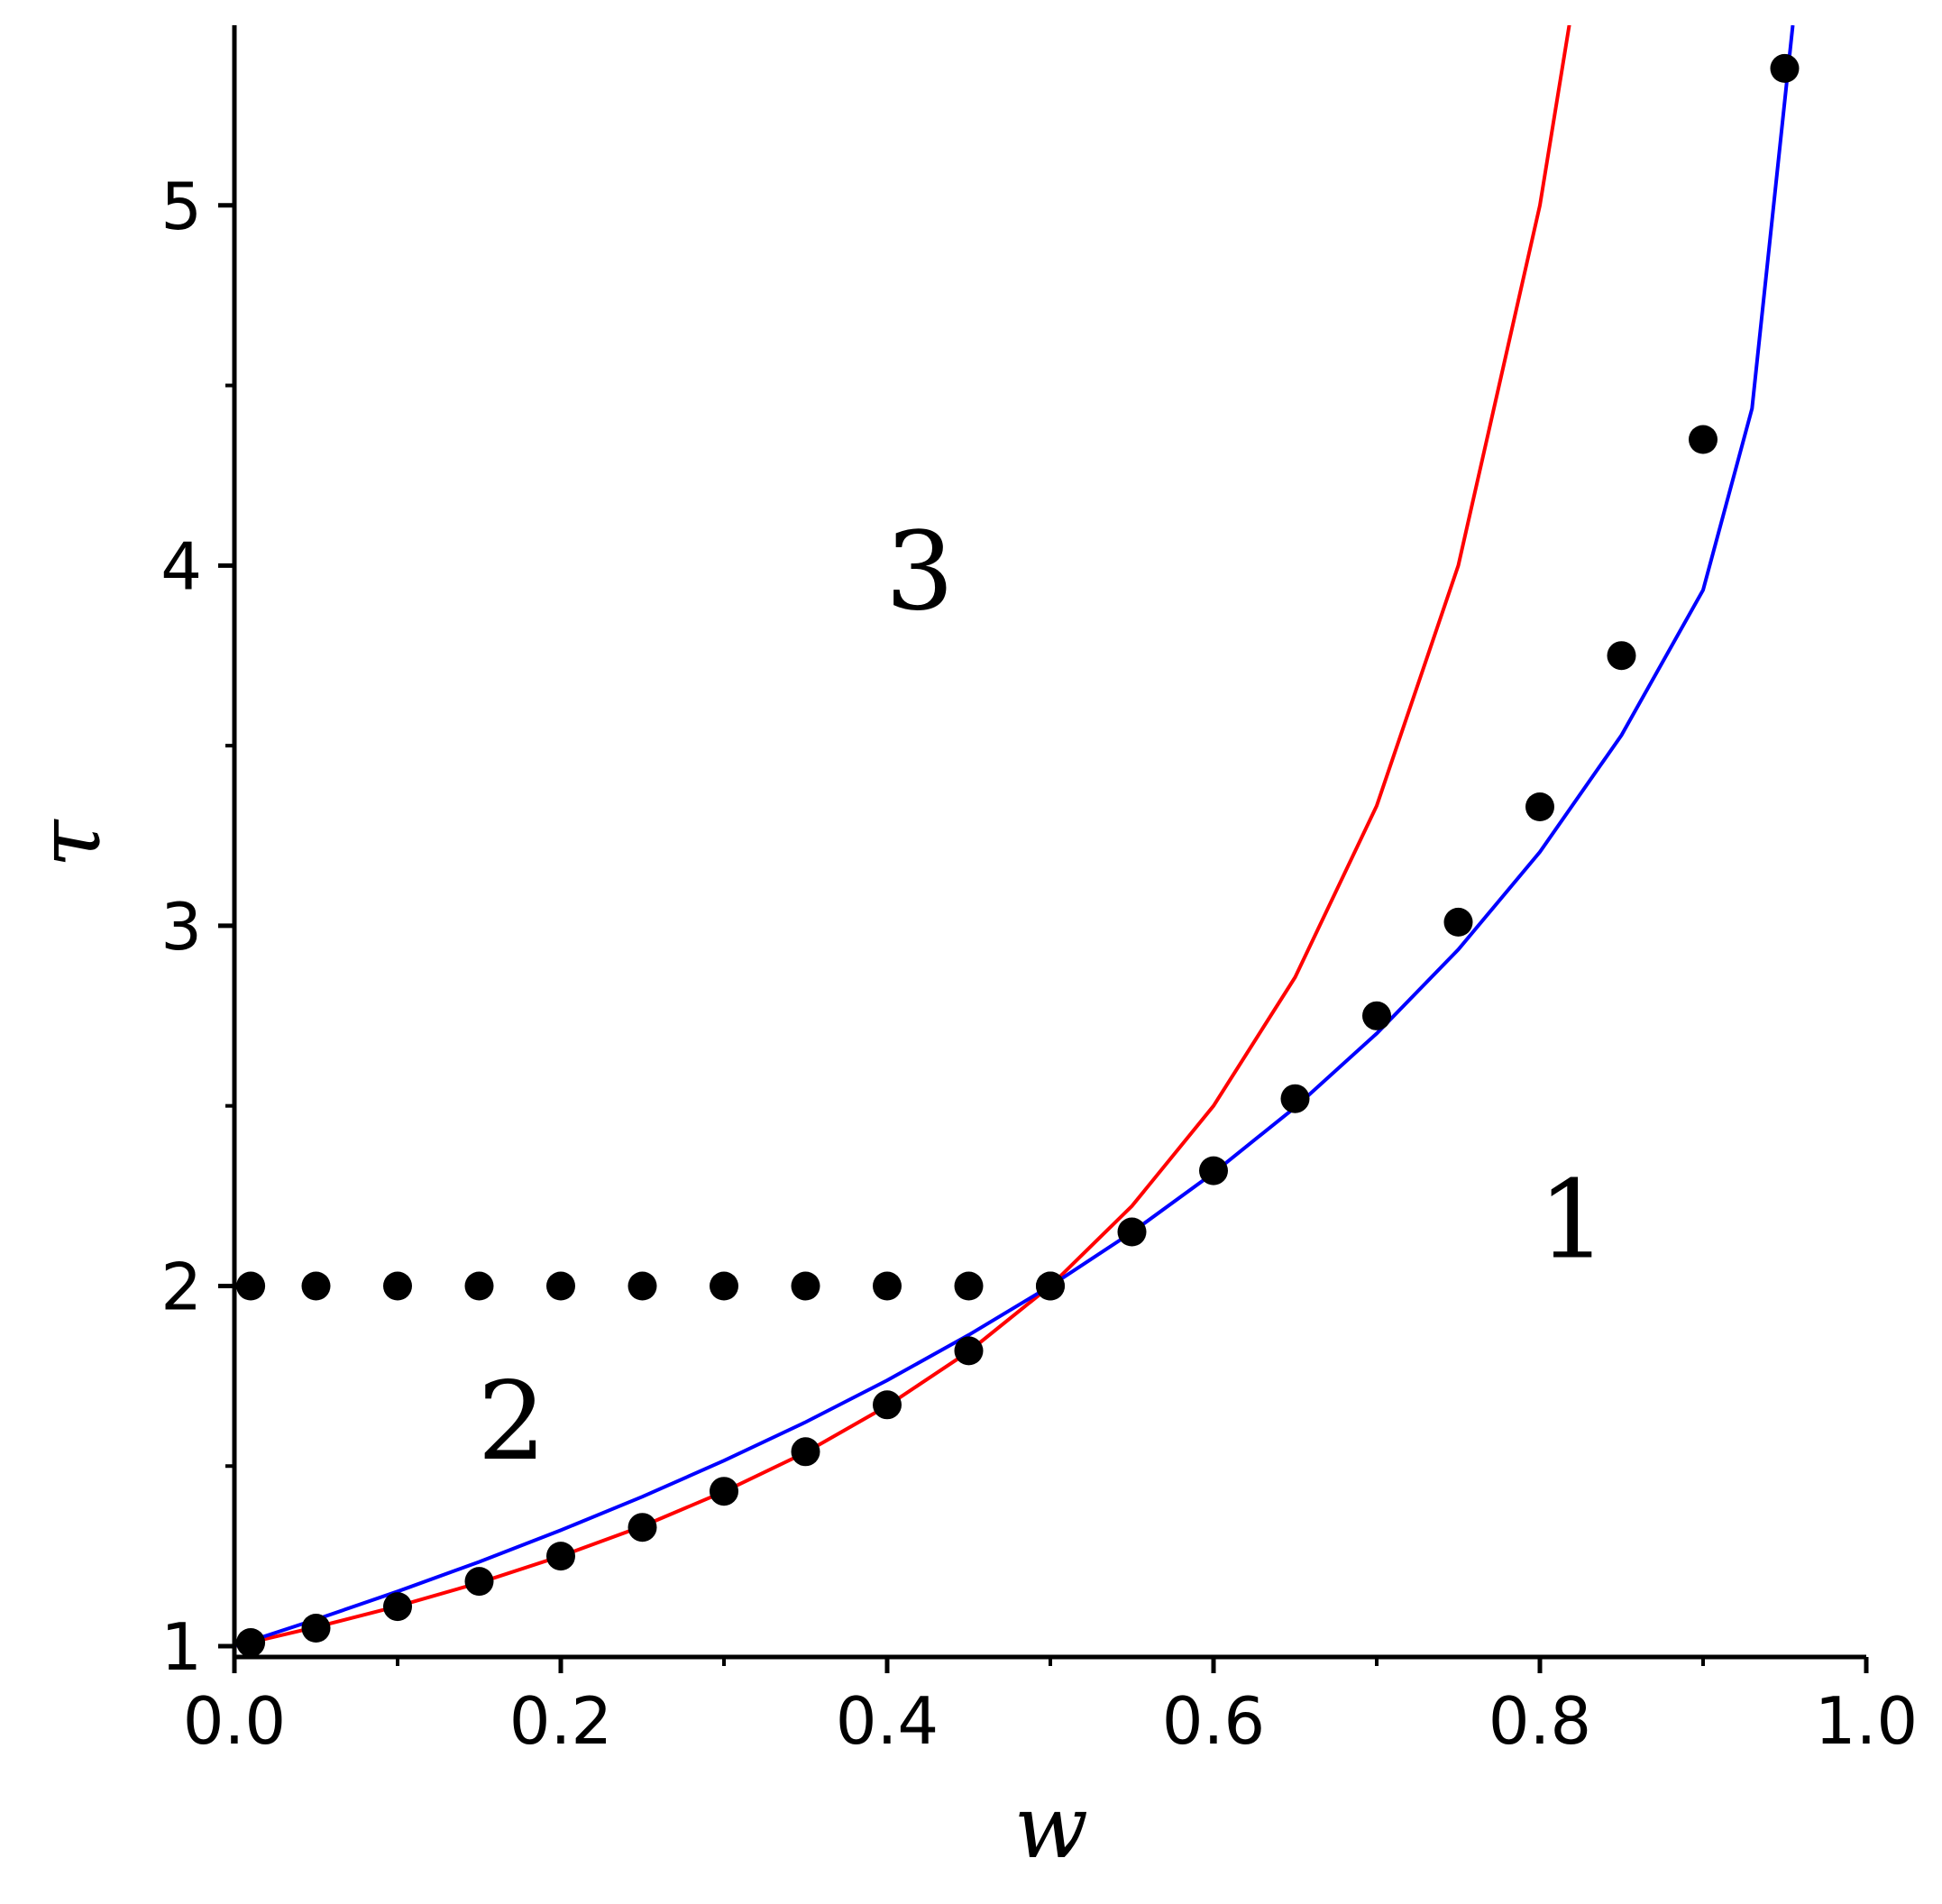  I want to click on region-label: 2, so click(512, 1422).